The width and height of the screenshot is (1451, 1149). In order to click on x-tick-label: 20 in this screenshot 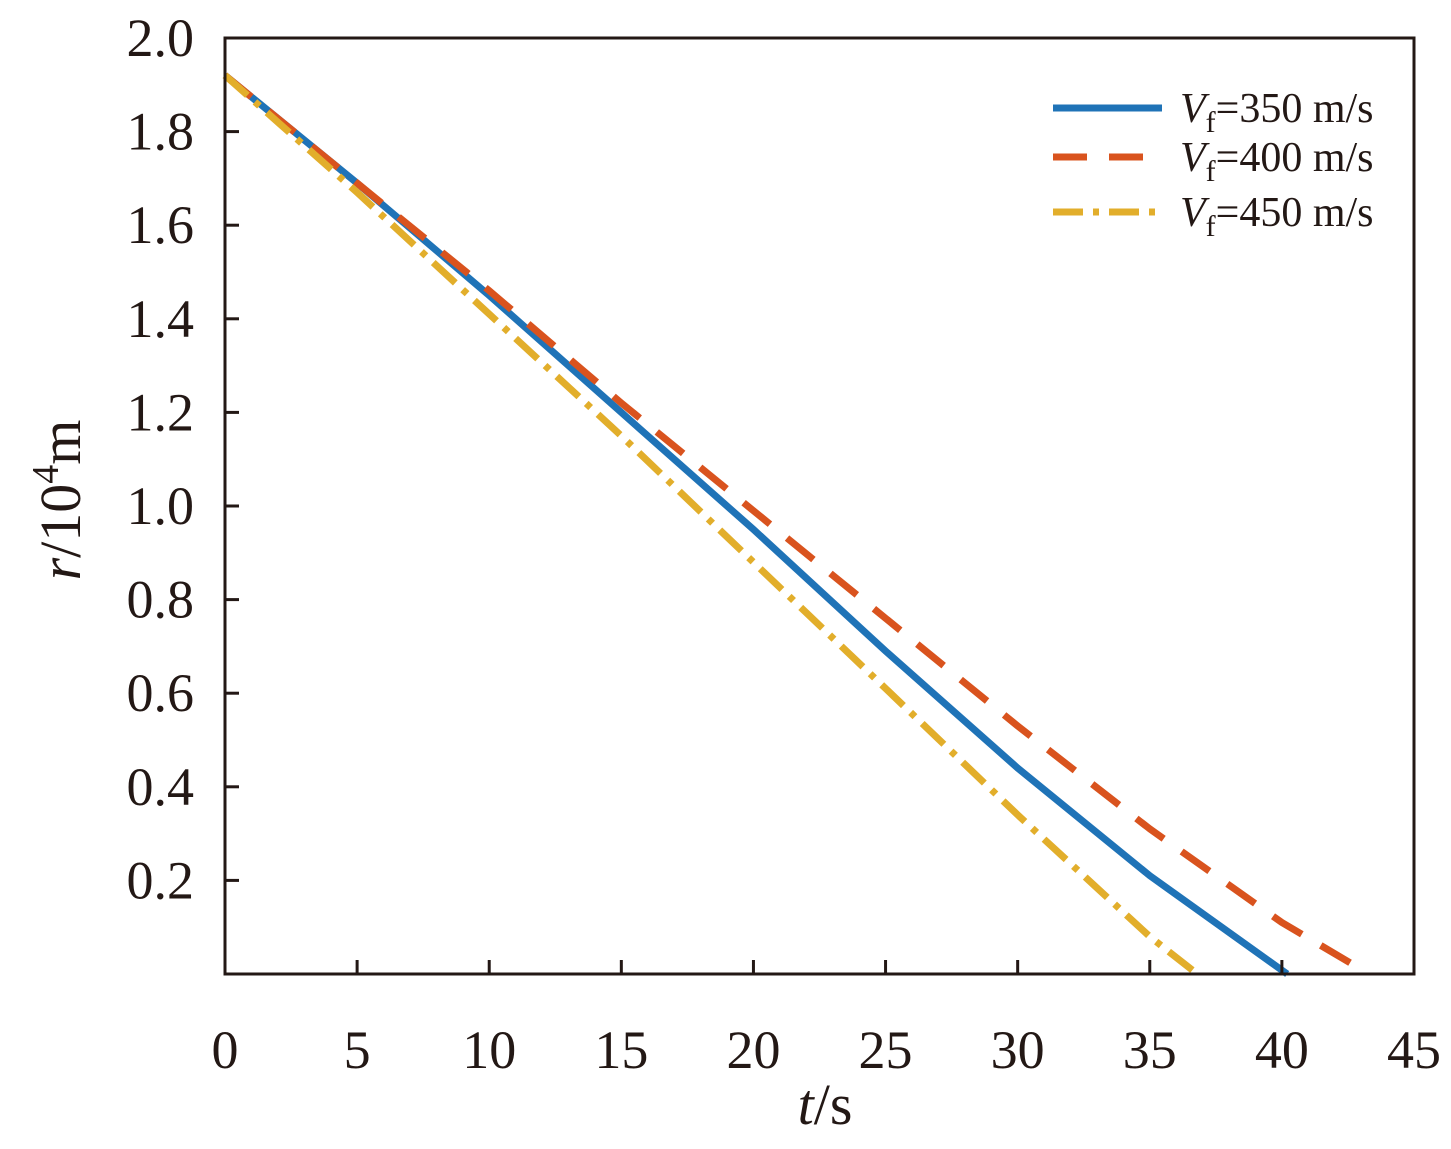, I will do `click(753, 1050)`.